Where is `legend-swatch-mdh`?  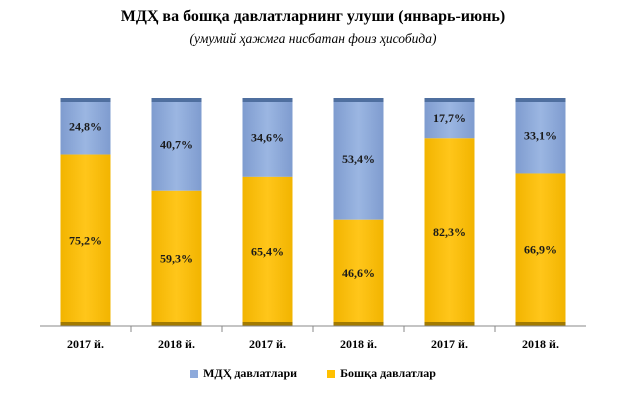 legend-swatch-mdh is located at coordinates (194, 373).